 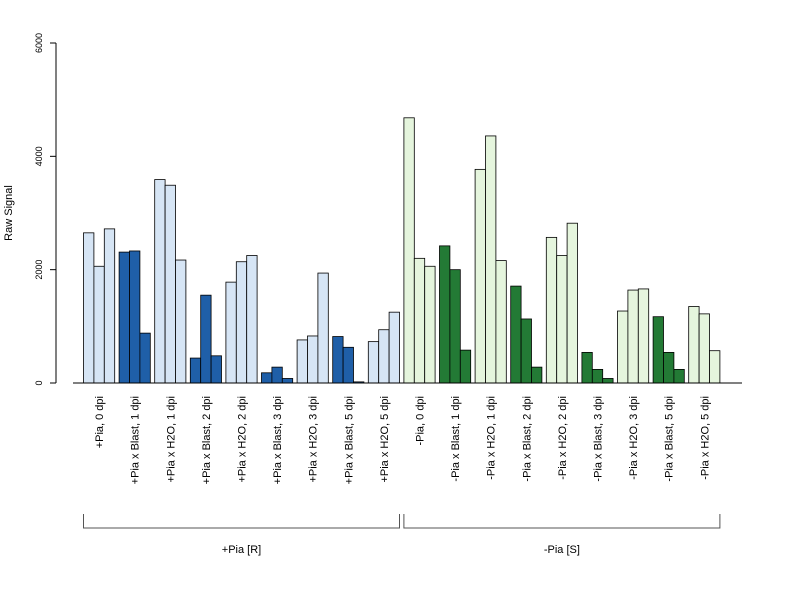 I want to click on category-label: +Pia x Blast, 5 dpi, so click(x=349, y=440).